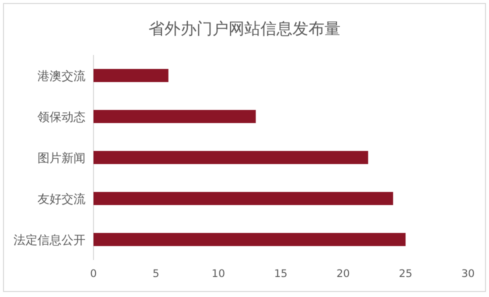 The height and width of the screenshot is (297, 489). What do you see at coordinates (468, 274) in the screenshot?
I see `x-tick-label: 30` at bounding box center [468, 274].